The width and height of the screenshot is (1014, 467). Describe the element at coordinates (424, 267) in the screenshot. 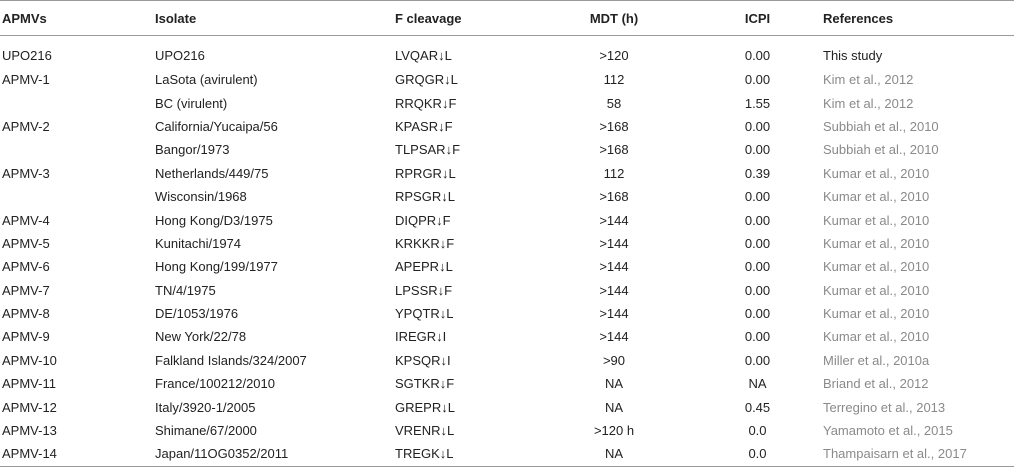

I see `cell-f-cleavage: APEPR↓L` at that location.